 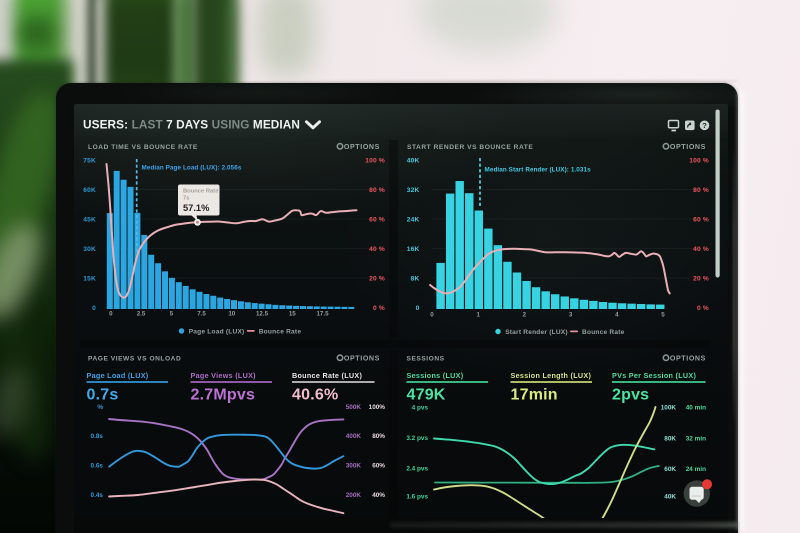 What do you see at coordinates (534, 395) in the screenshot?
I see `svg-text: 17min` at bounding box center [534, 395].